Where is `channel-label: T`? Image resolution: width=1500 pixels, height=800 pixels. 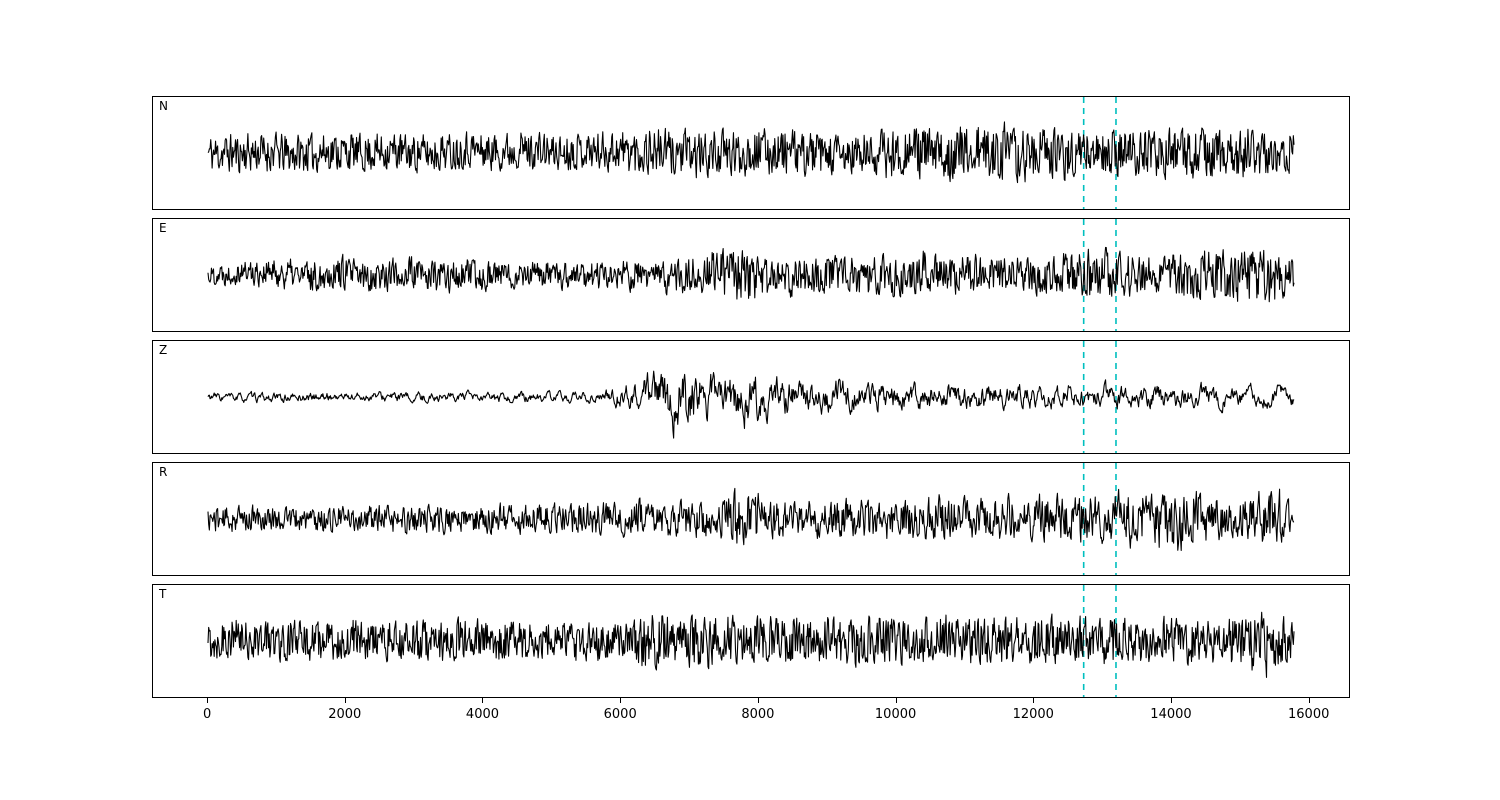
channel-label: T is located at coordinates (163, 594).